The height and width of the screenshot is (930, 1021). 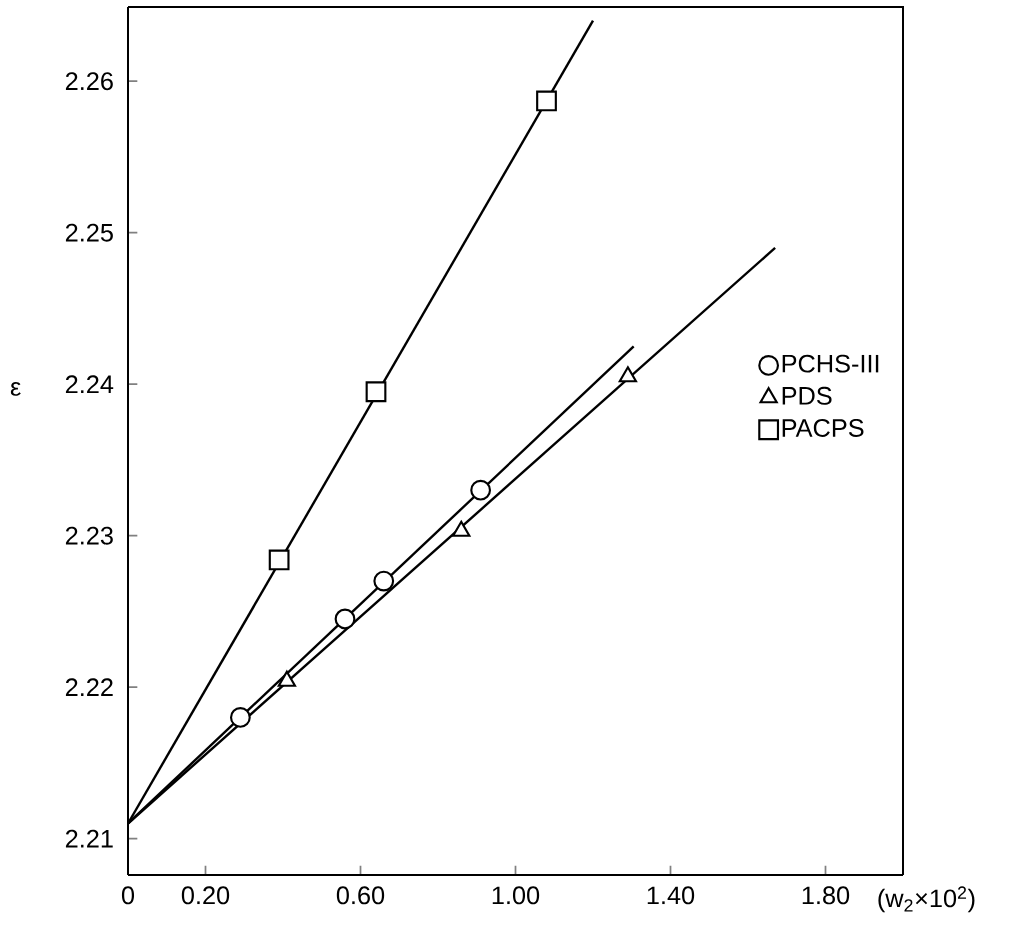 What do you see at coordinates (830, 363) in the screenshot?
I see `legend-label: PCHS-III` at bounding box center [830, 363].